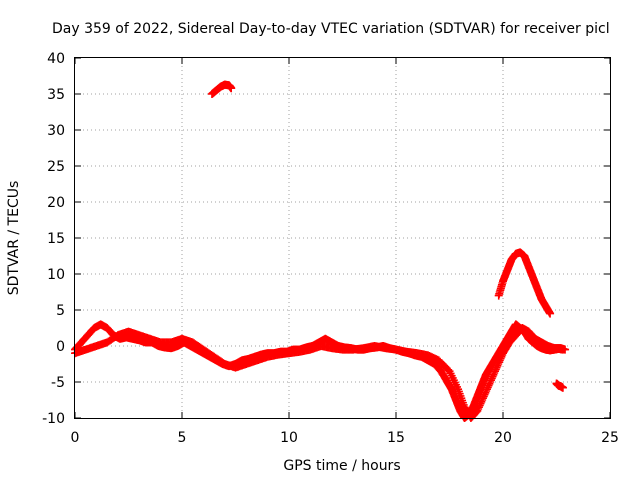  I want to click on series-trace-tail, so click(559, 385).